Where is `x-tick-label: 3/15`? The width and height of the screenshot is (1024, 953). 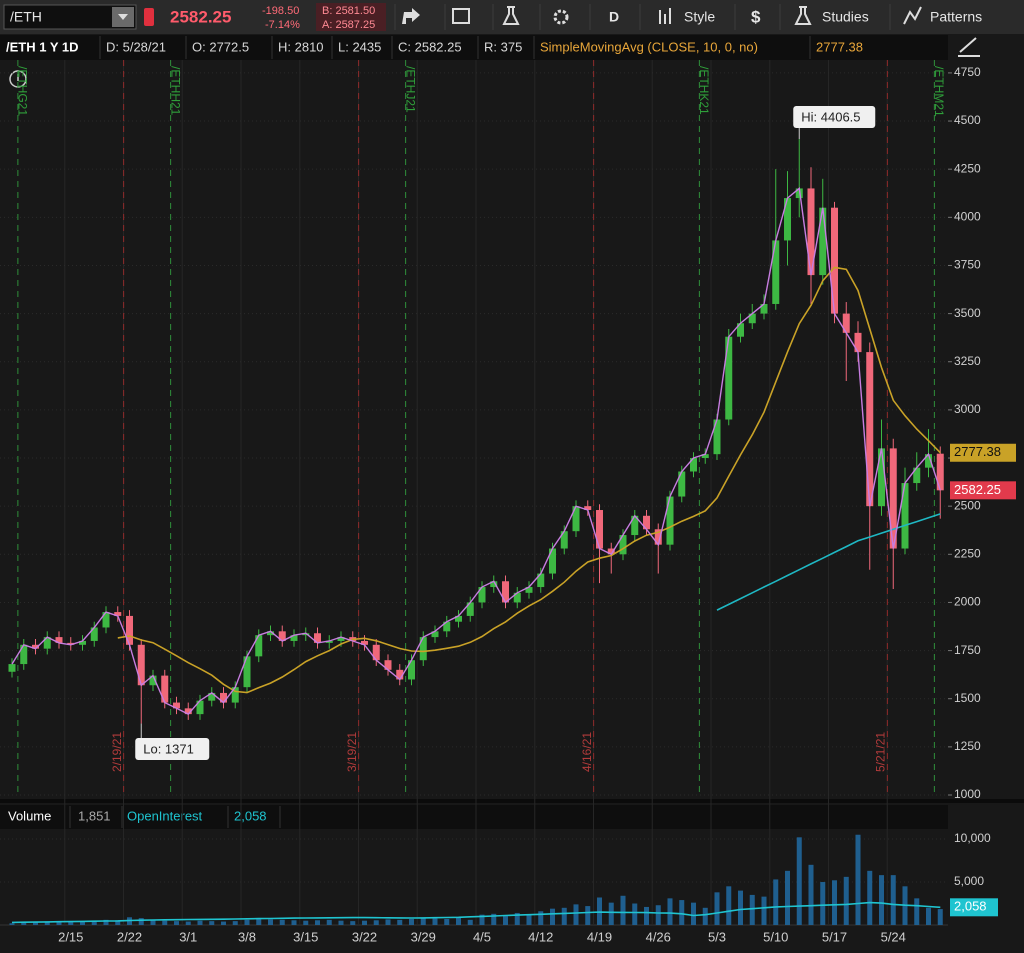 x-tick-label: 3/15 is located at coordinates (305, 936).